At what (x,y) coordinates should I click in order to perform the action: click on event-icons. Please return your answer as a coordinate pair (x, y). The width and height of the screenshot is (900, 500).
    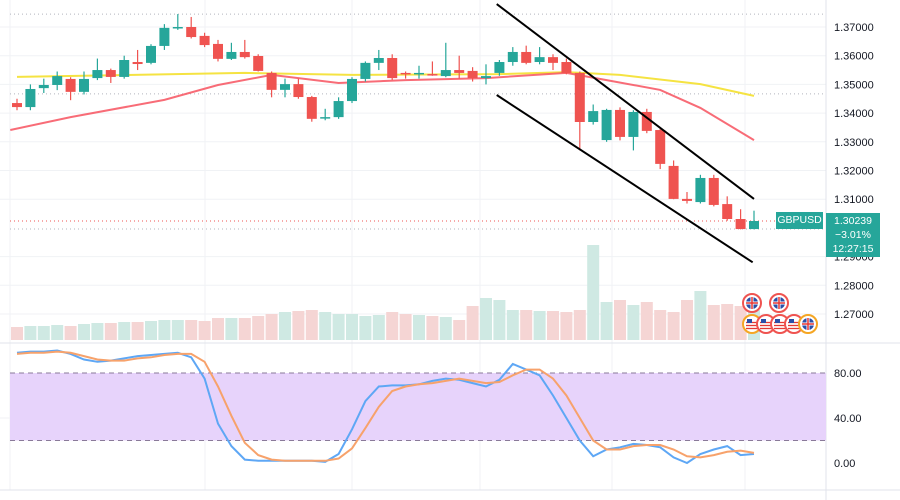
    Looking at the image, I should click on (780, 313).